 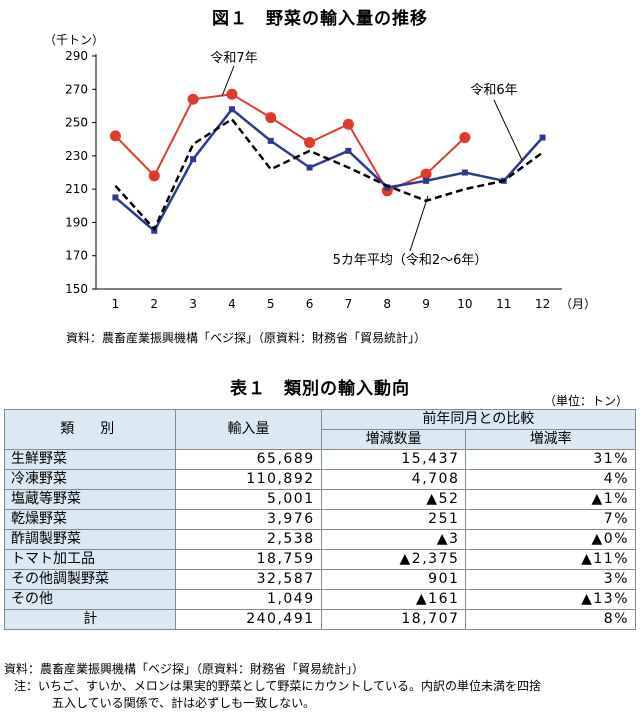 I want to click on table-row: 生鮮野菜 65,689 15,437 31%, so click(x=319, y=459).